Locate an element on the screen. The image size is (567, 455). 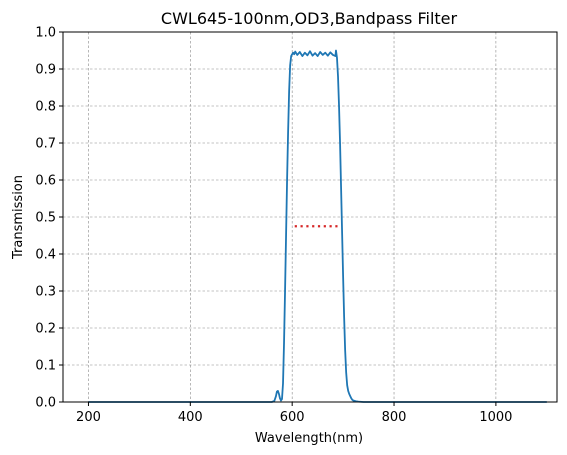
chart-title: CWL645-100nm,OD3,Bandpass Filter is located at coordinates (309, 18).